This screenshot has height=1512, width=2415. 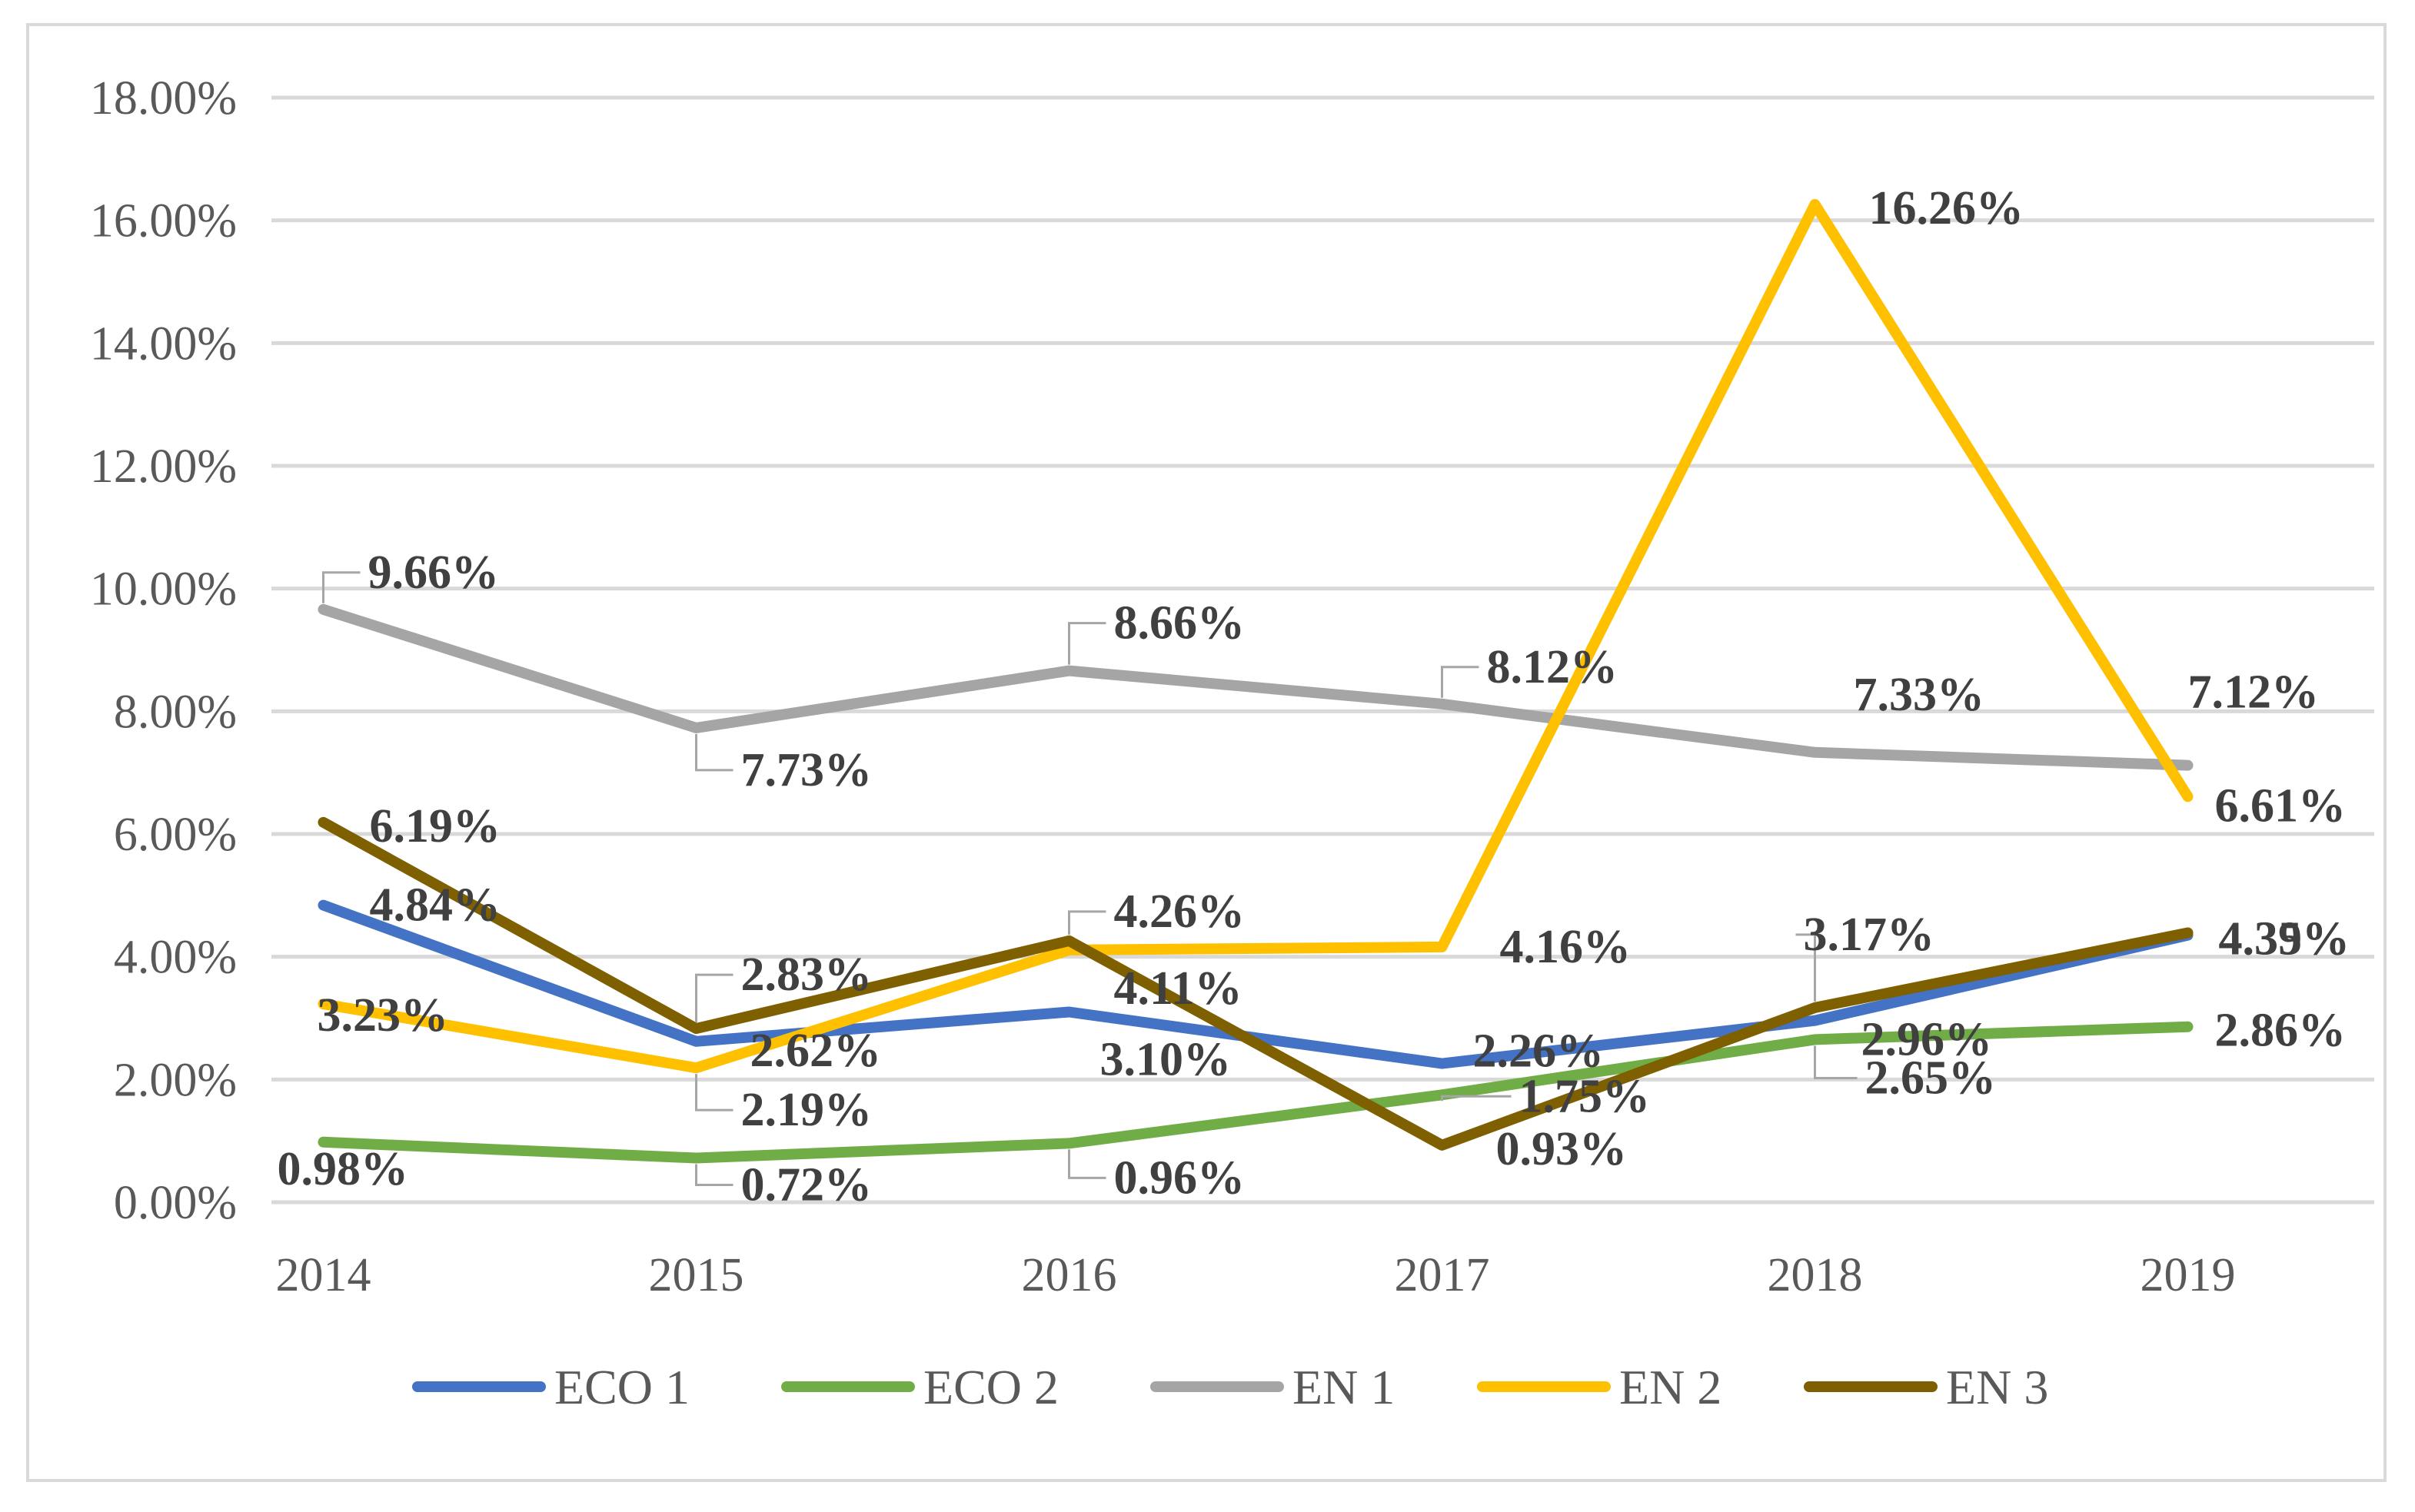 I want to click on legend: ECO 1 ECO 2 EN 1 EN 2 EN 3, so click(x=1230, y=1387).